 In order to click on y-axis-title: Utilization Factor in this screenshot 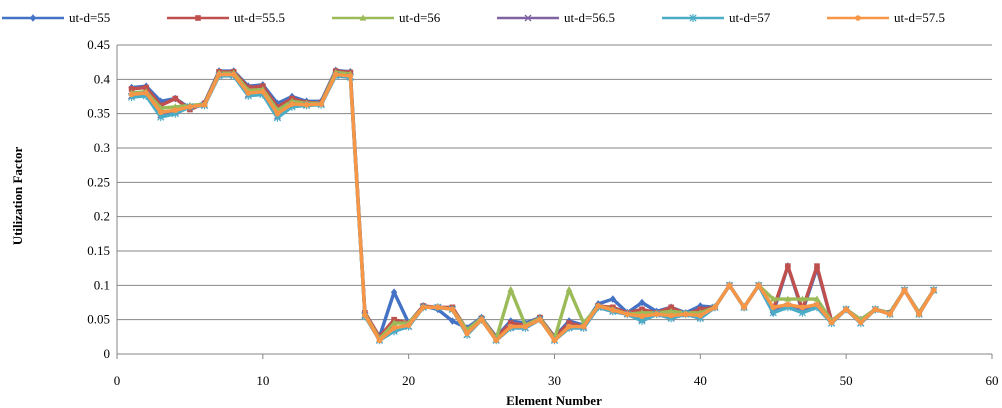, I will do `click(17, 195)`.